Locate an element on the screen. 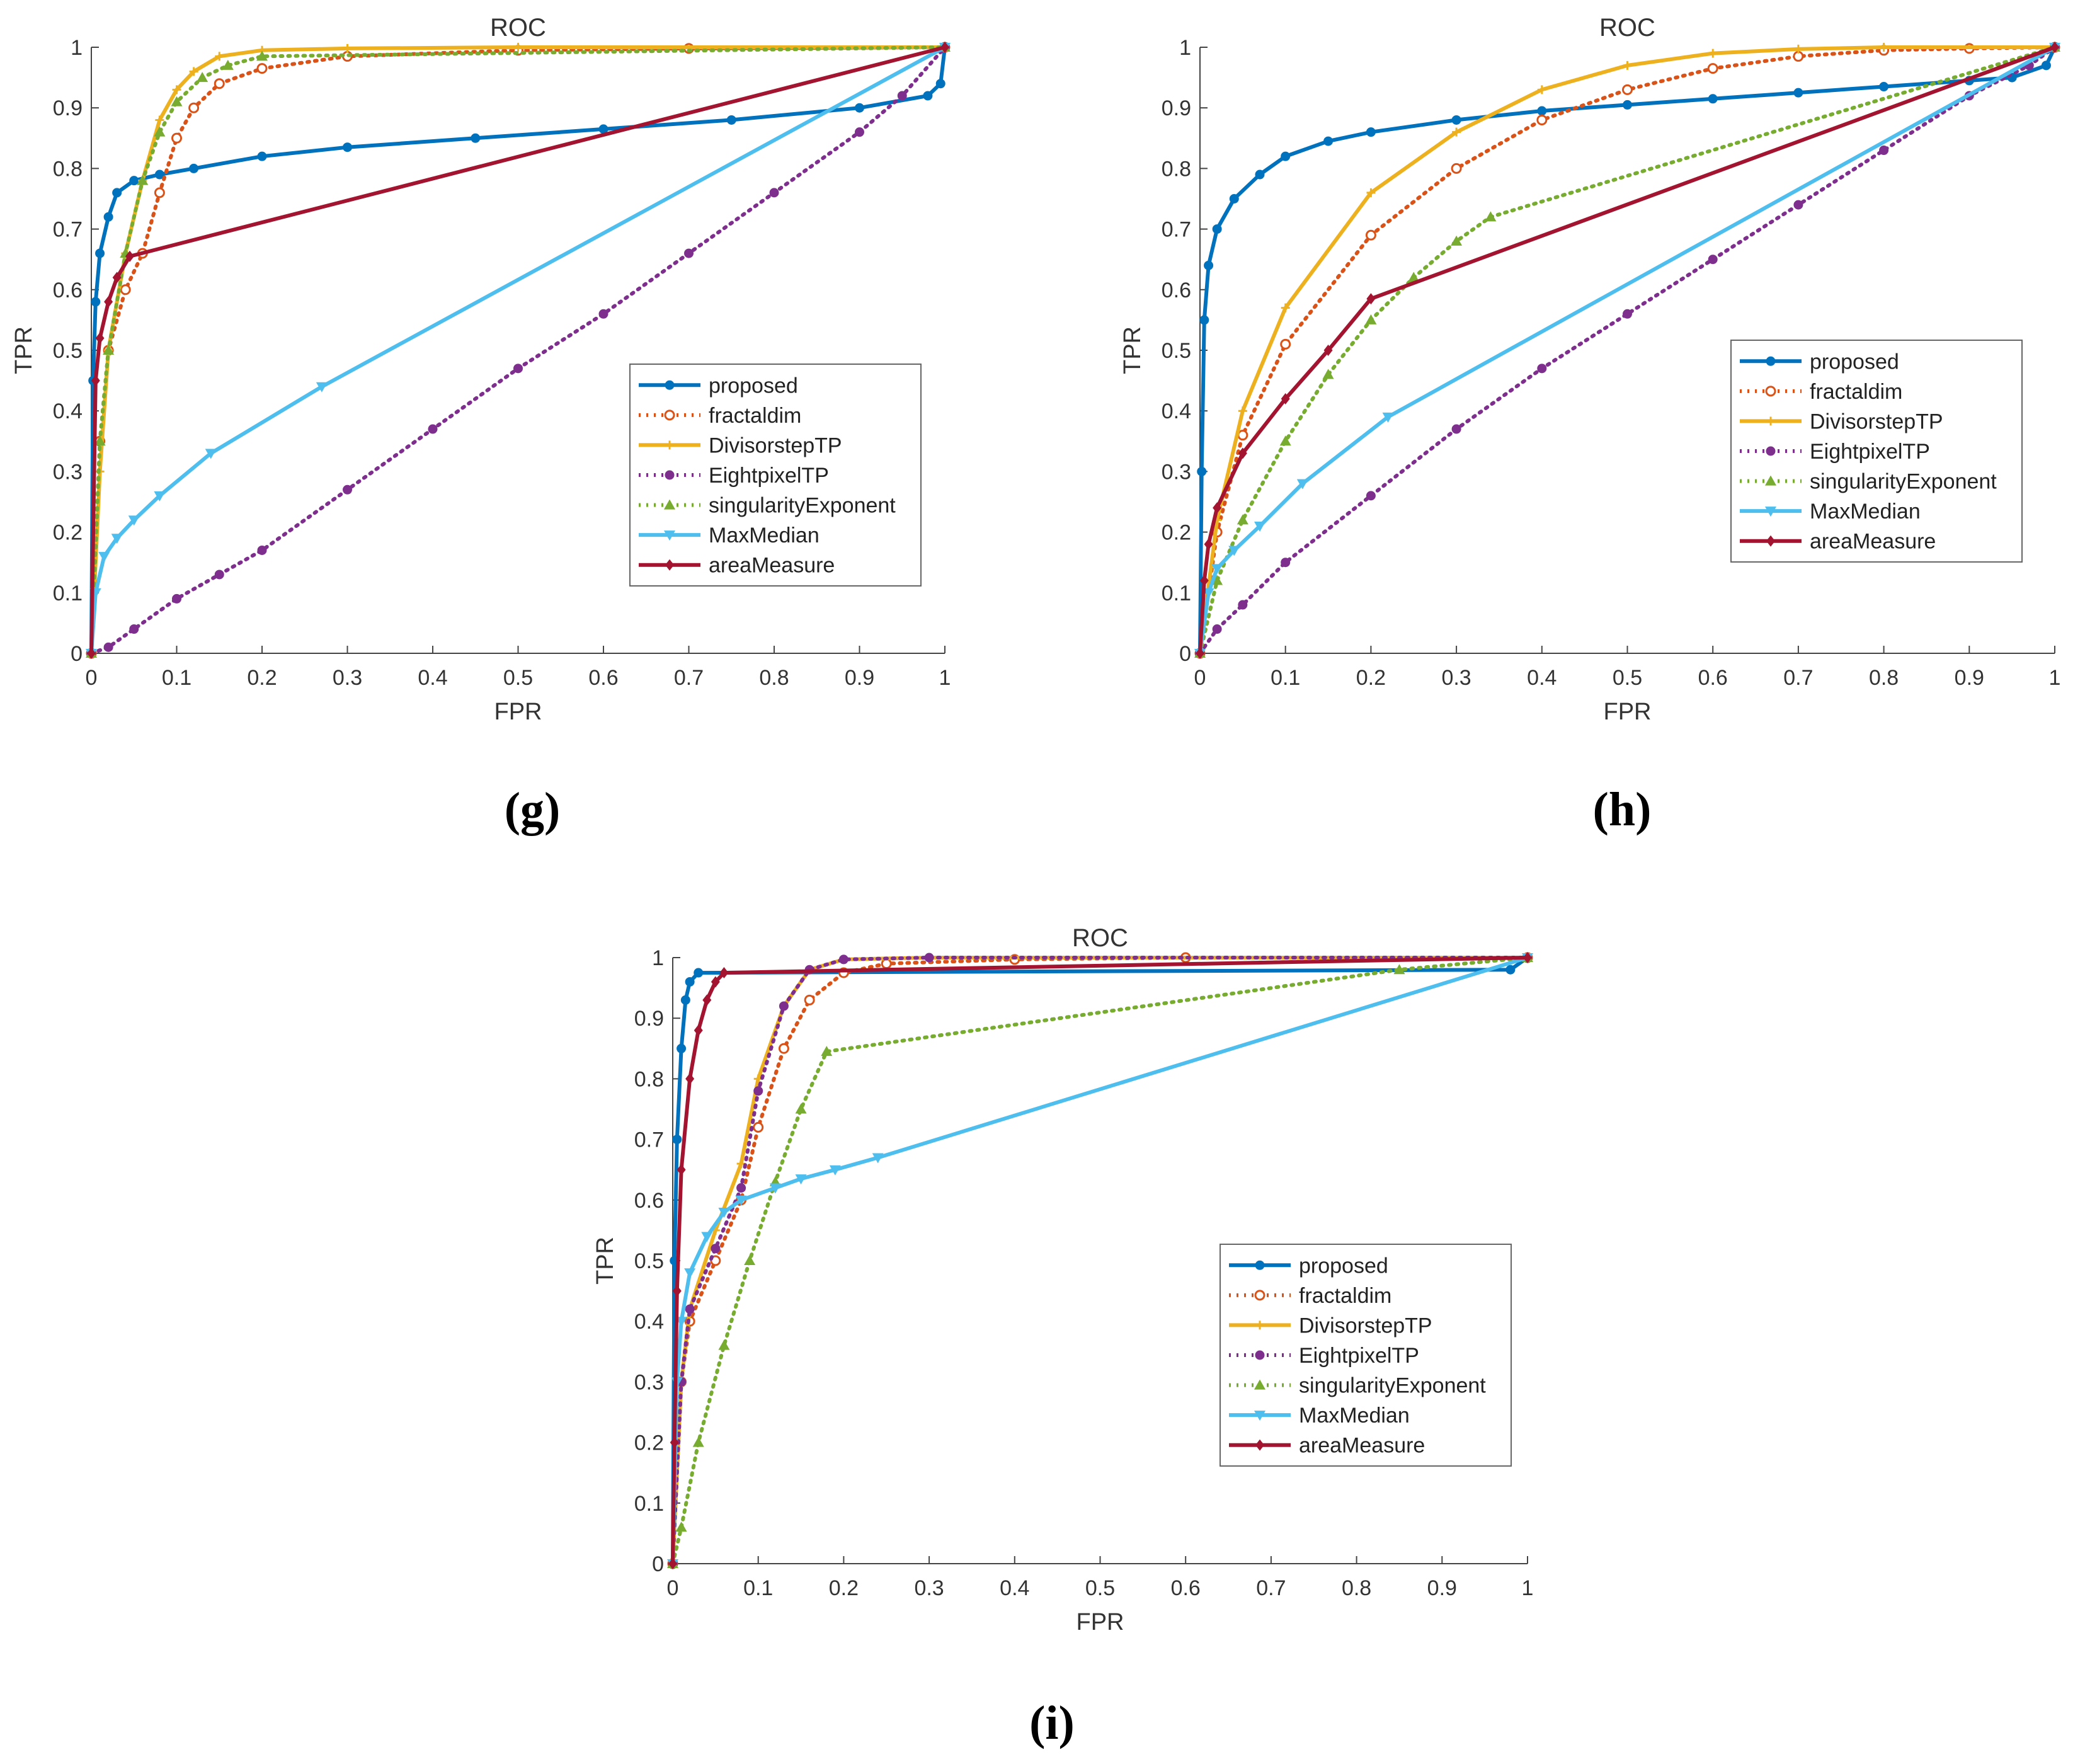 This screenshot has height=1764, width=2085. legend-label-DivisorstepTP: DivisorstepTP is located at coordinates (1365, 1325).